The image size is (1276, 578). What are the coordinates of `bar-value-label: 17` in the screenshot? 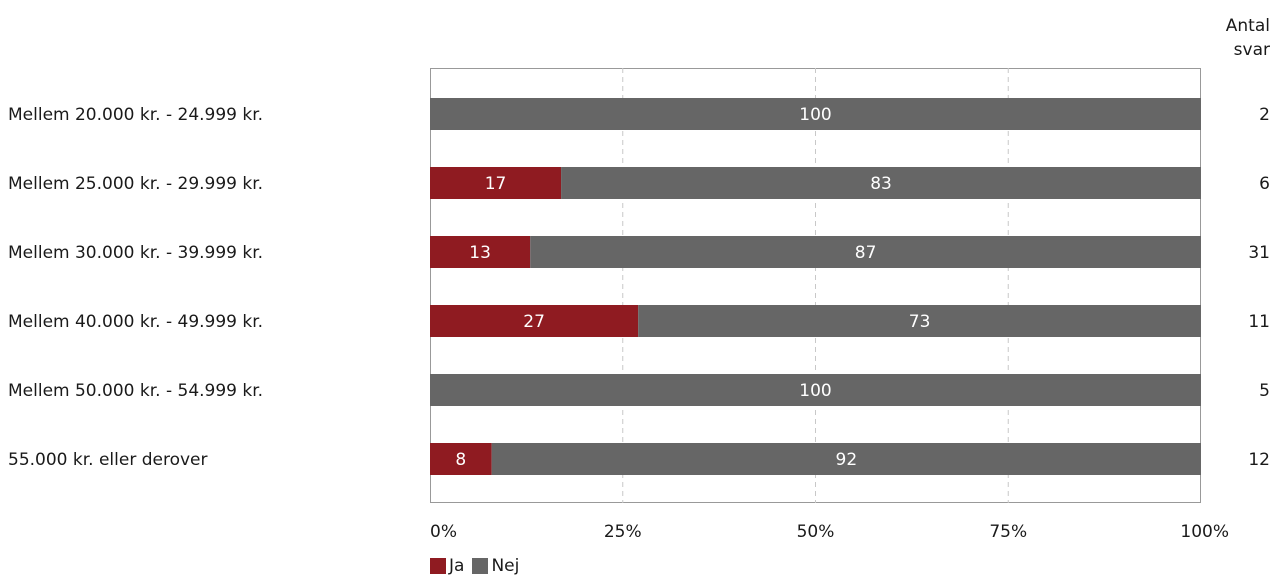 It's located at (496, 184).